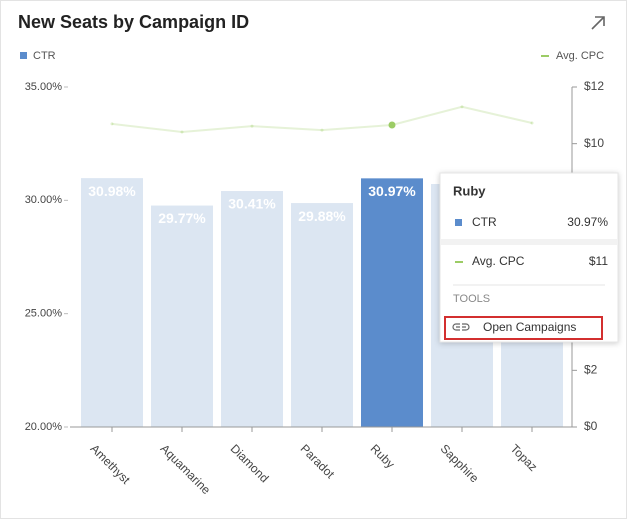 The height and width of the screenshot is (519, 627). Describe the element at coordinates (484, 222) in the screenshot. I see `tooltip-label: CTR` at that location.